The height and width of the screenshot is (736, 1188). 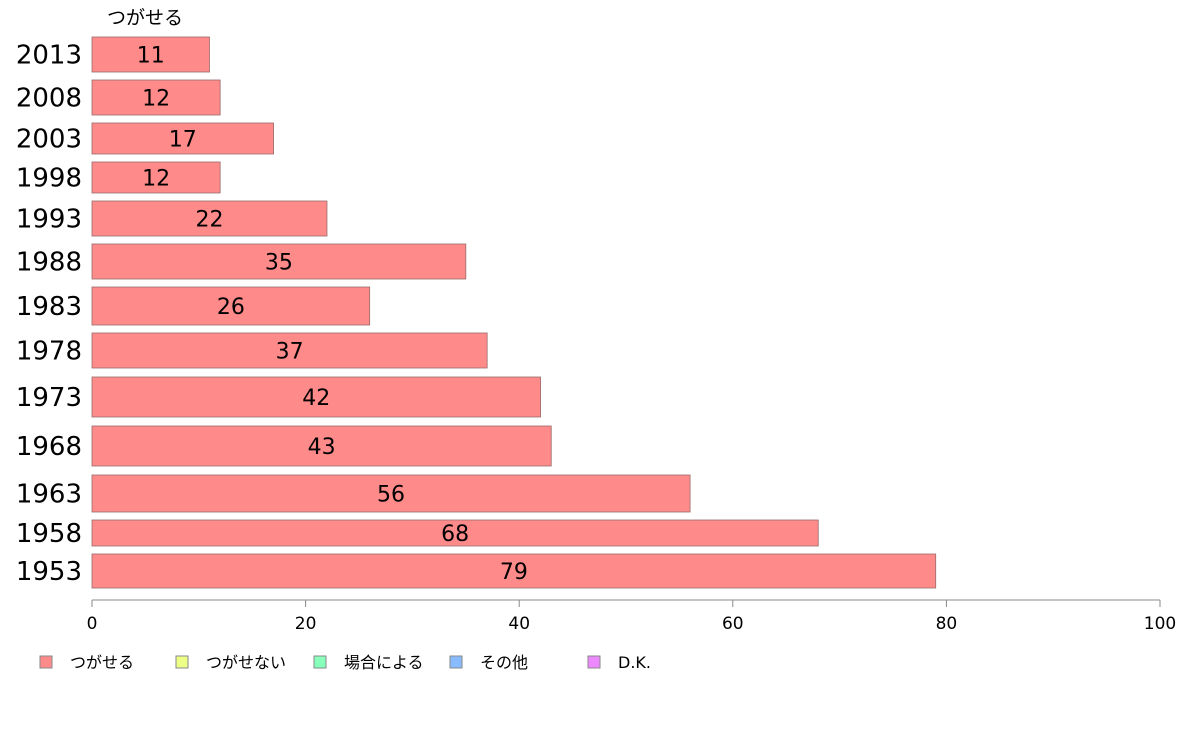 I want to click on value-label-2008: 12, so click(x=156, y=99).